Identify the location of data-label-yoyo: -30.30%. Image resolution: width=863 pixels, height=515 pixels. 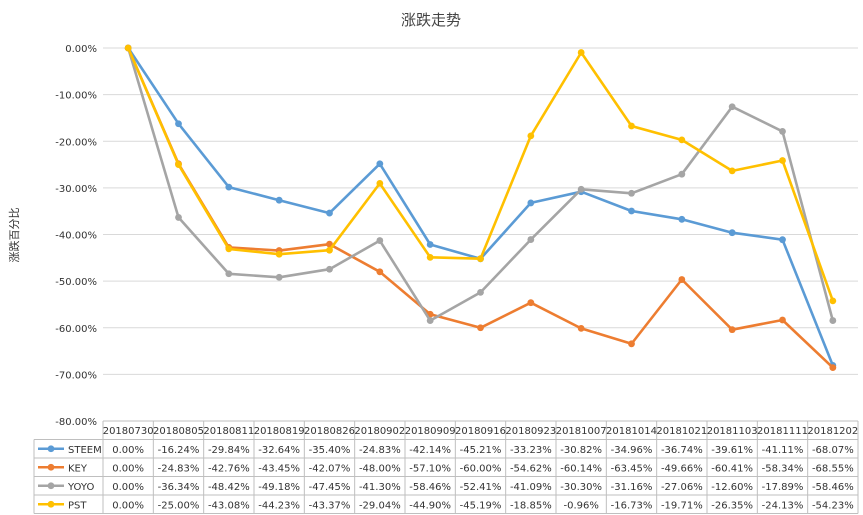
(581, 487).